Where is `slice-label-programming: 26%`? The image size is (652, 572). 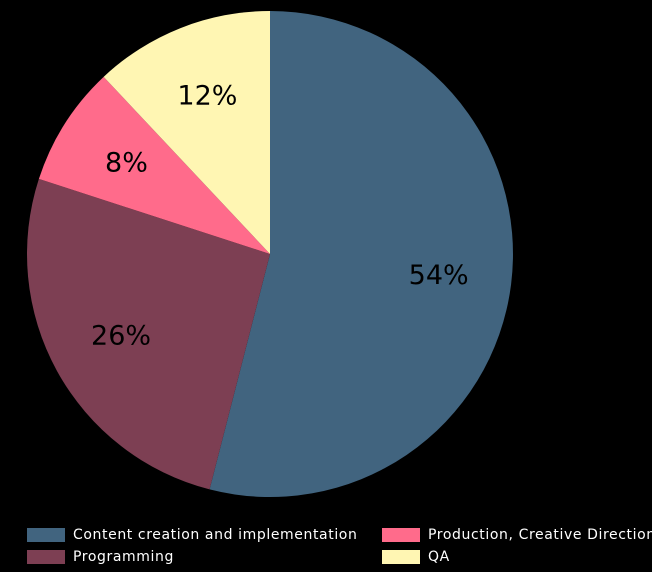
slice-label-programming: 26% is located at coordinates (121, 335).